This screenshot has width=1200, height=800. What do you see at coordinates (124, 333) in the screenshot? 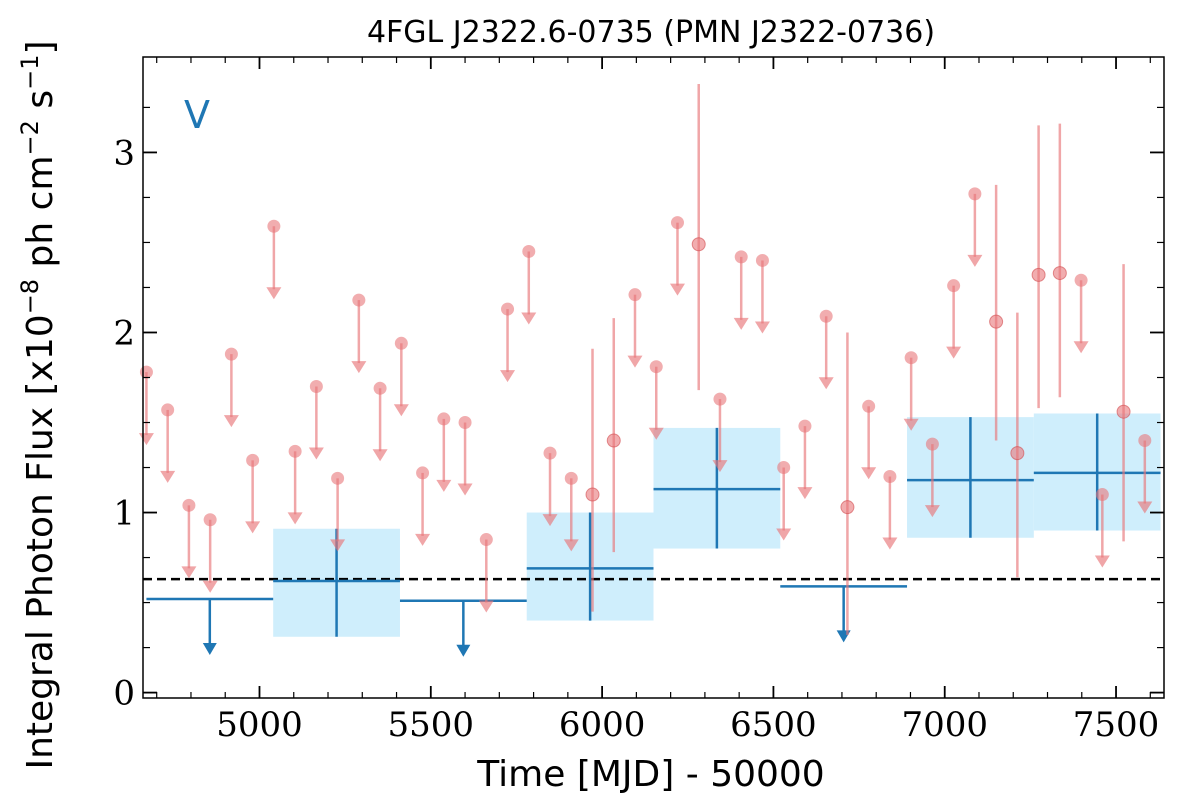
I see `y-tick-label: 2` at bounding box center [124, 333].